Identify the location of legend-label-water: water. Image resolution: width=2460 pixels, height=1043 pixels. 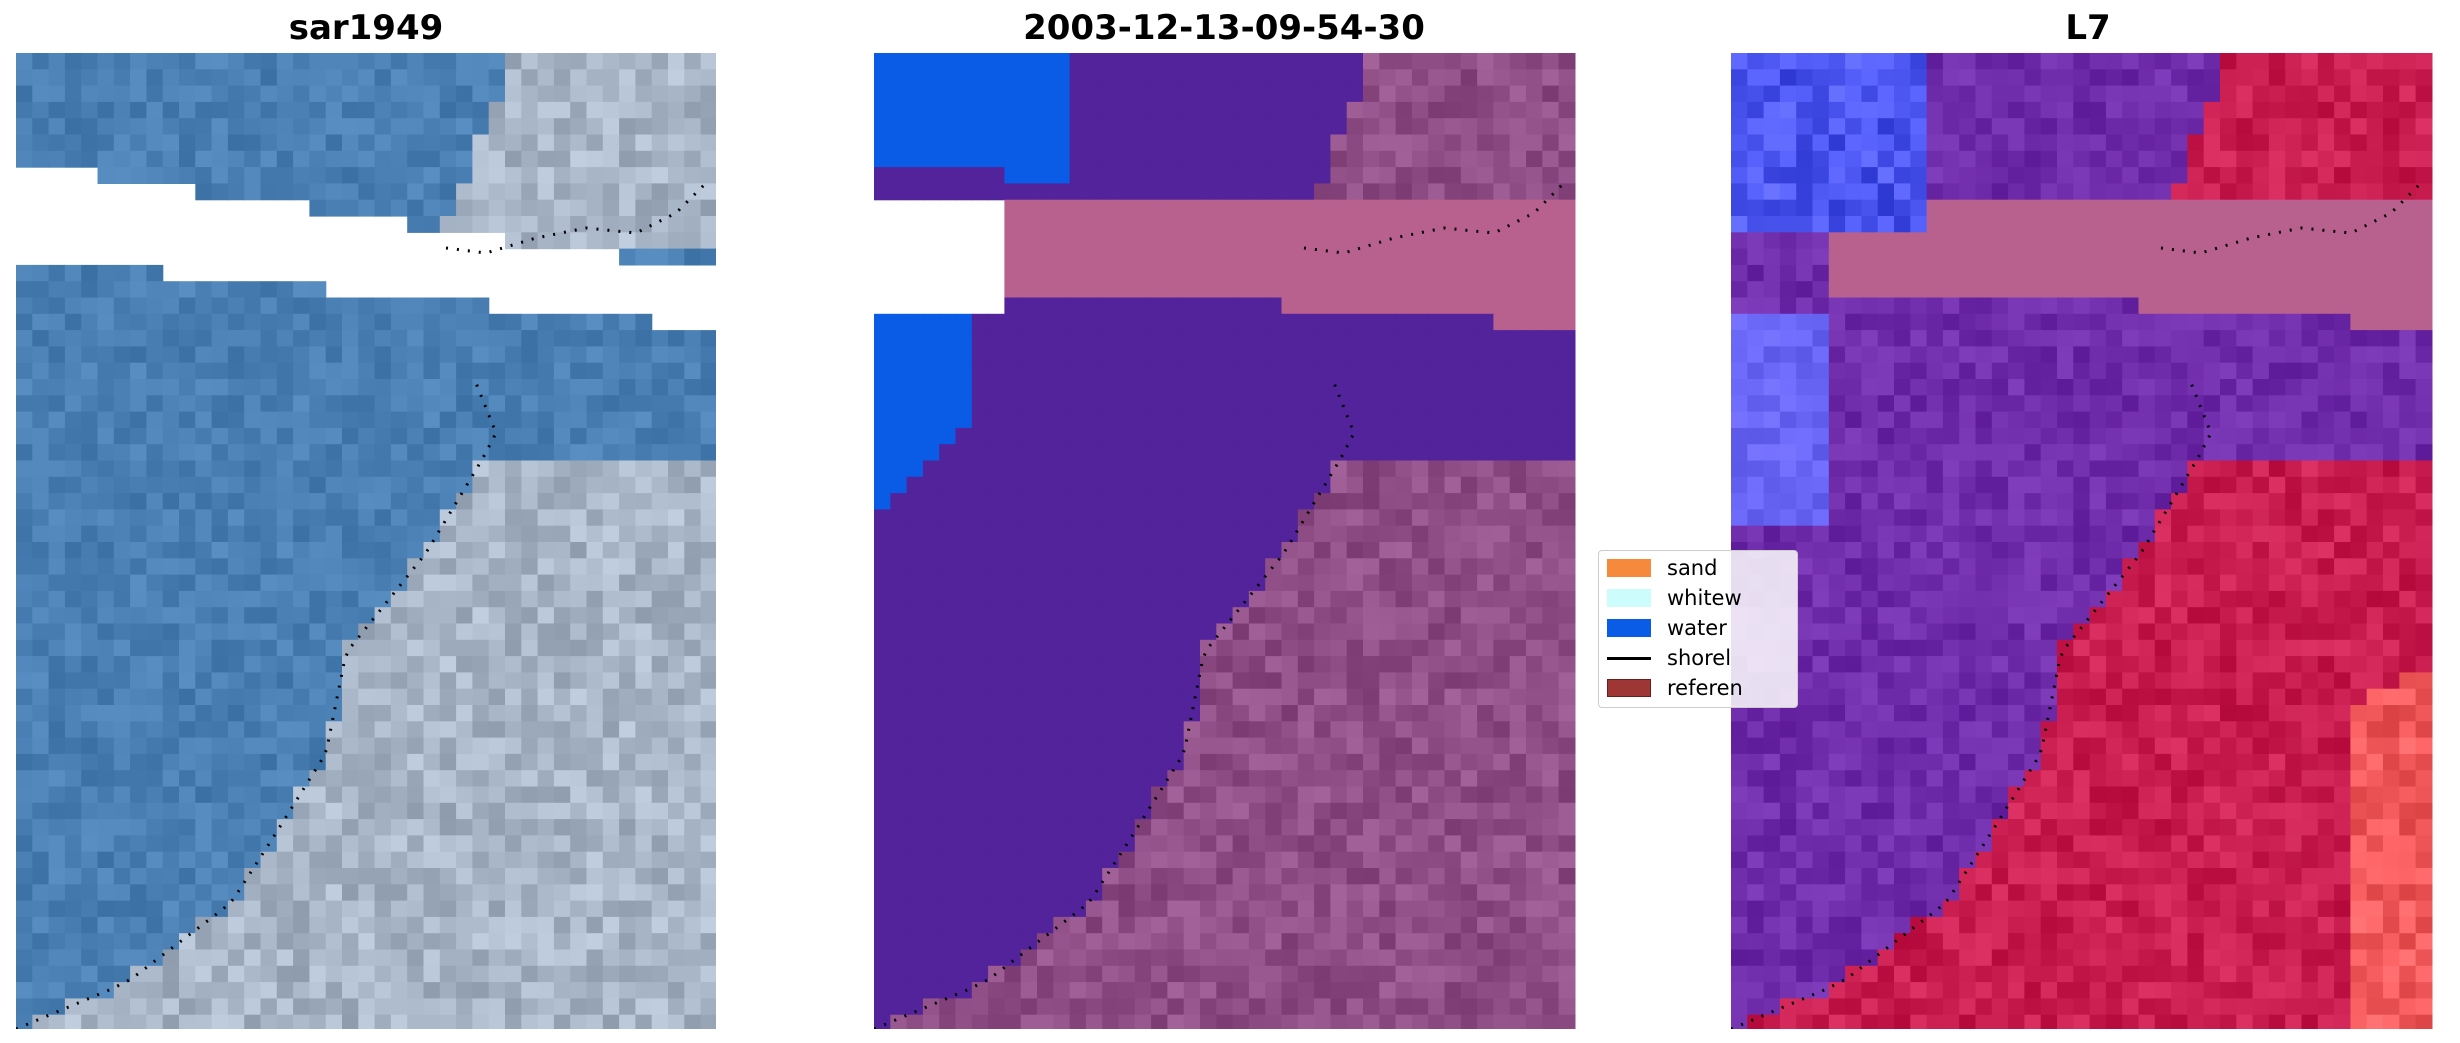
(1697, 628).